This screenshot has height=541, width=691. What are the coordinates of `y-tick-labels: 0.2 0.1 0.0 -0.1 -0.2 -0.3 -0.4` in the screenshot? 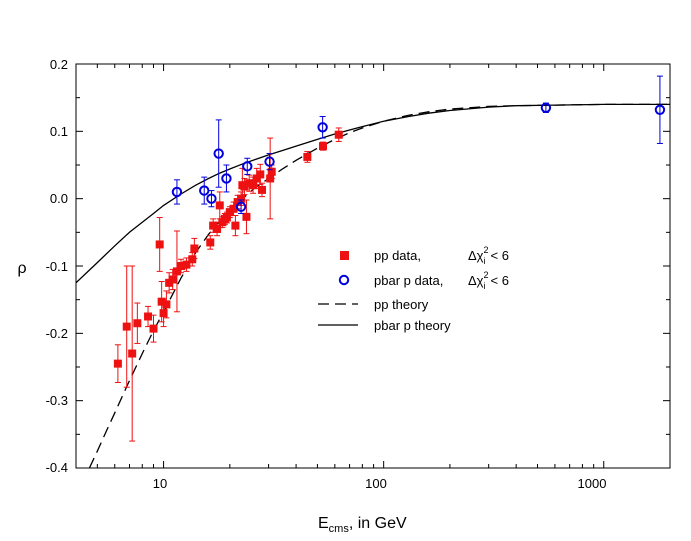 It's located at (57, 266).